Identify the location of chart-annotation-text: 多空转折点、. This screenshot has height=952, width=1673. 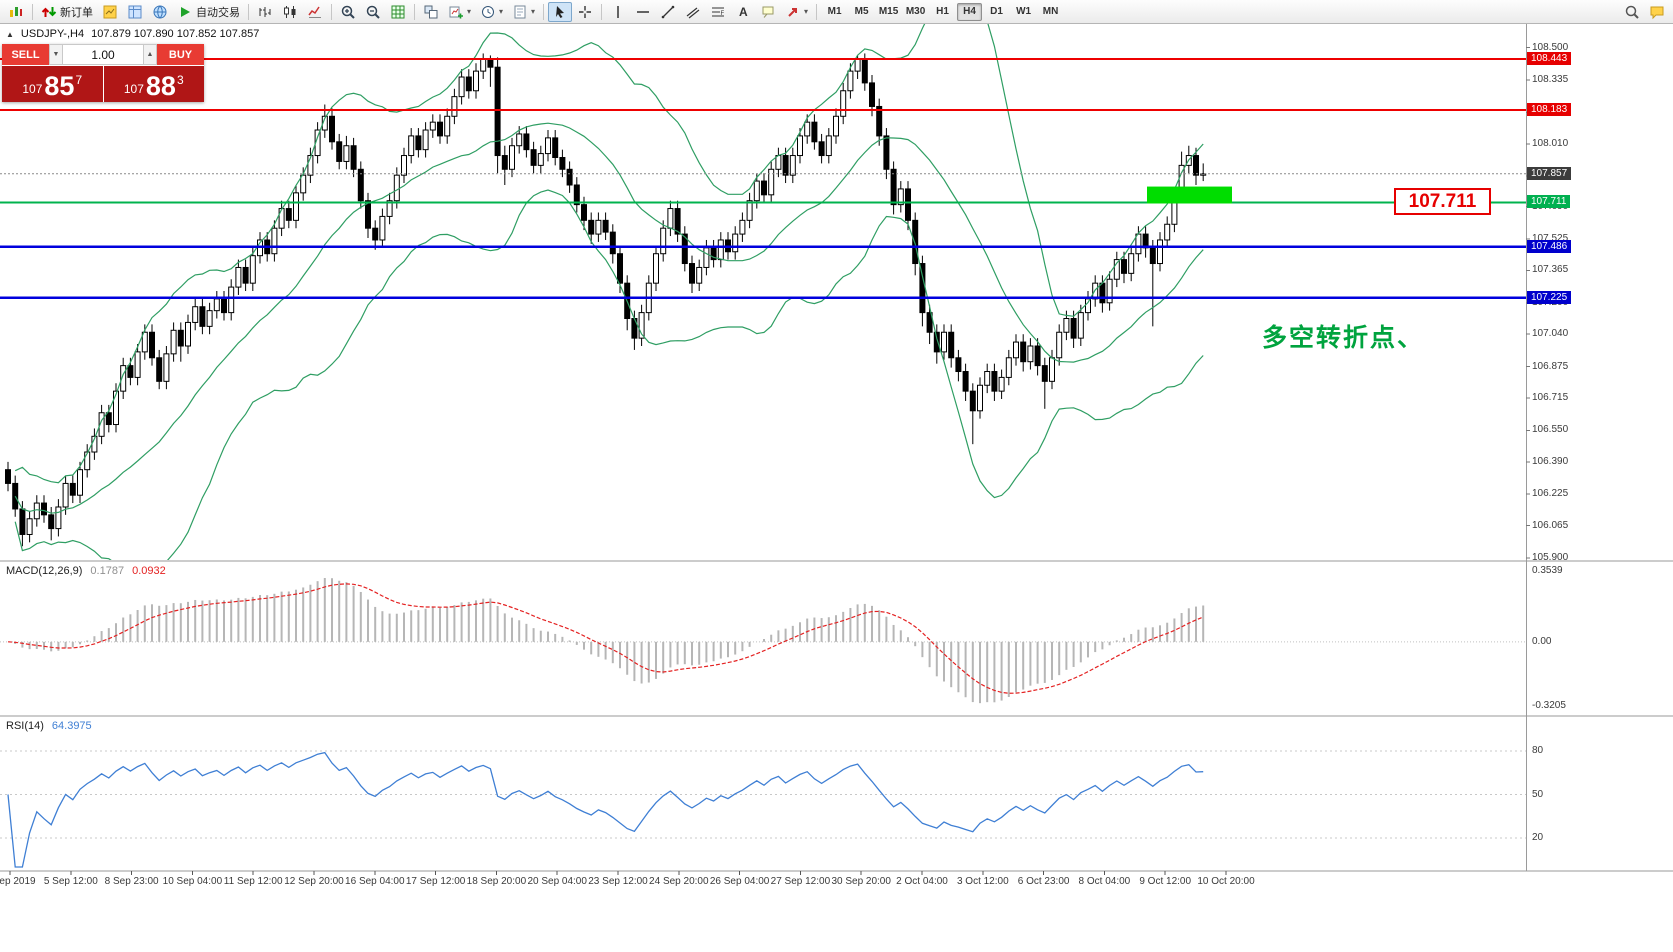
(1343, 338).